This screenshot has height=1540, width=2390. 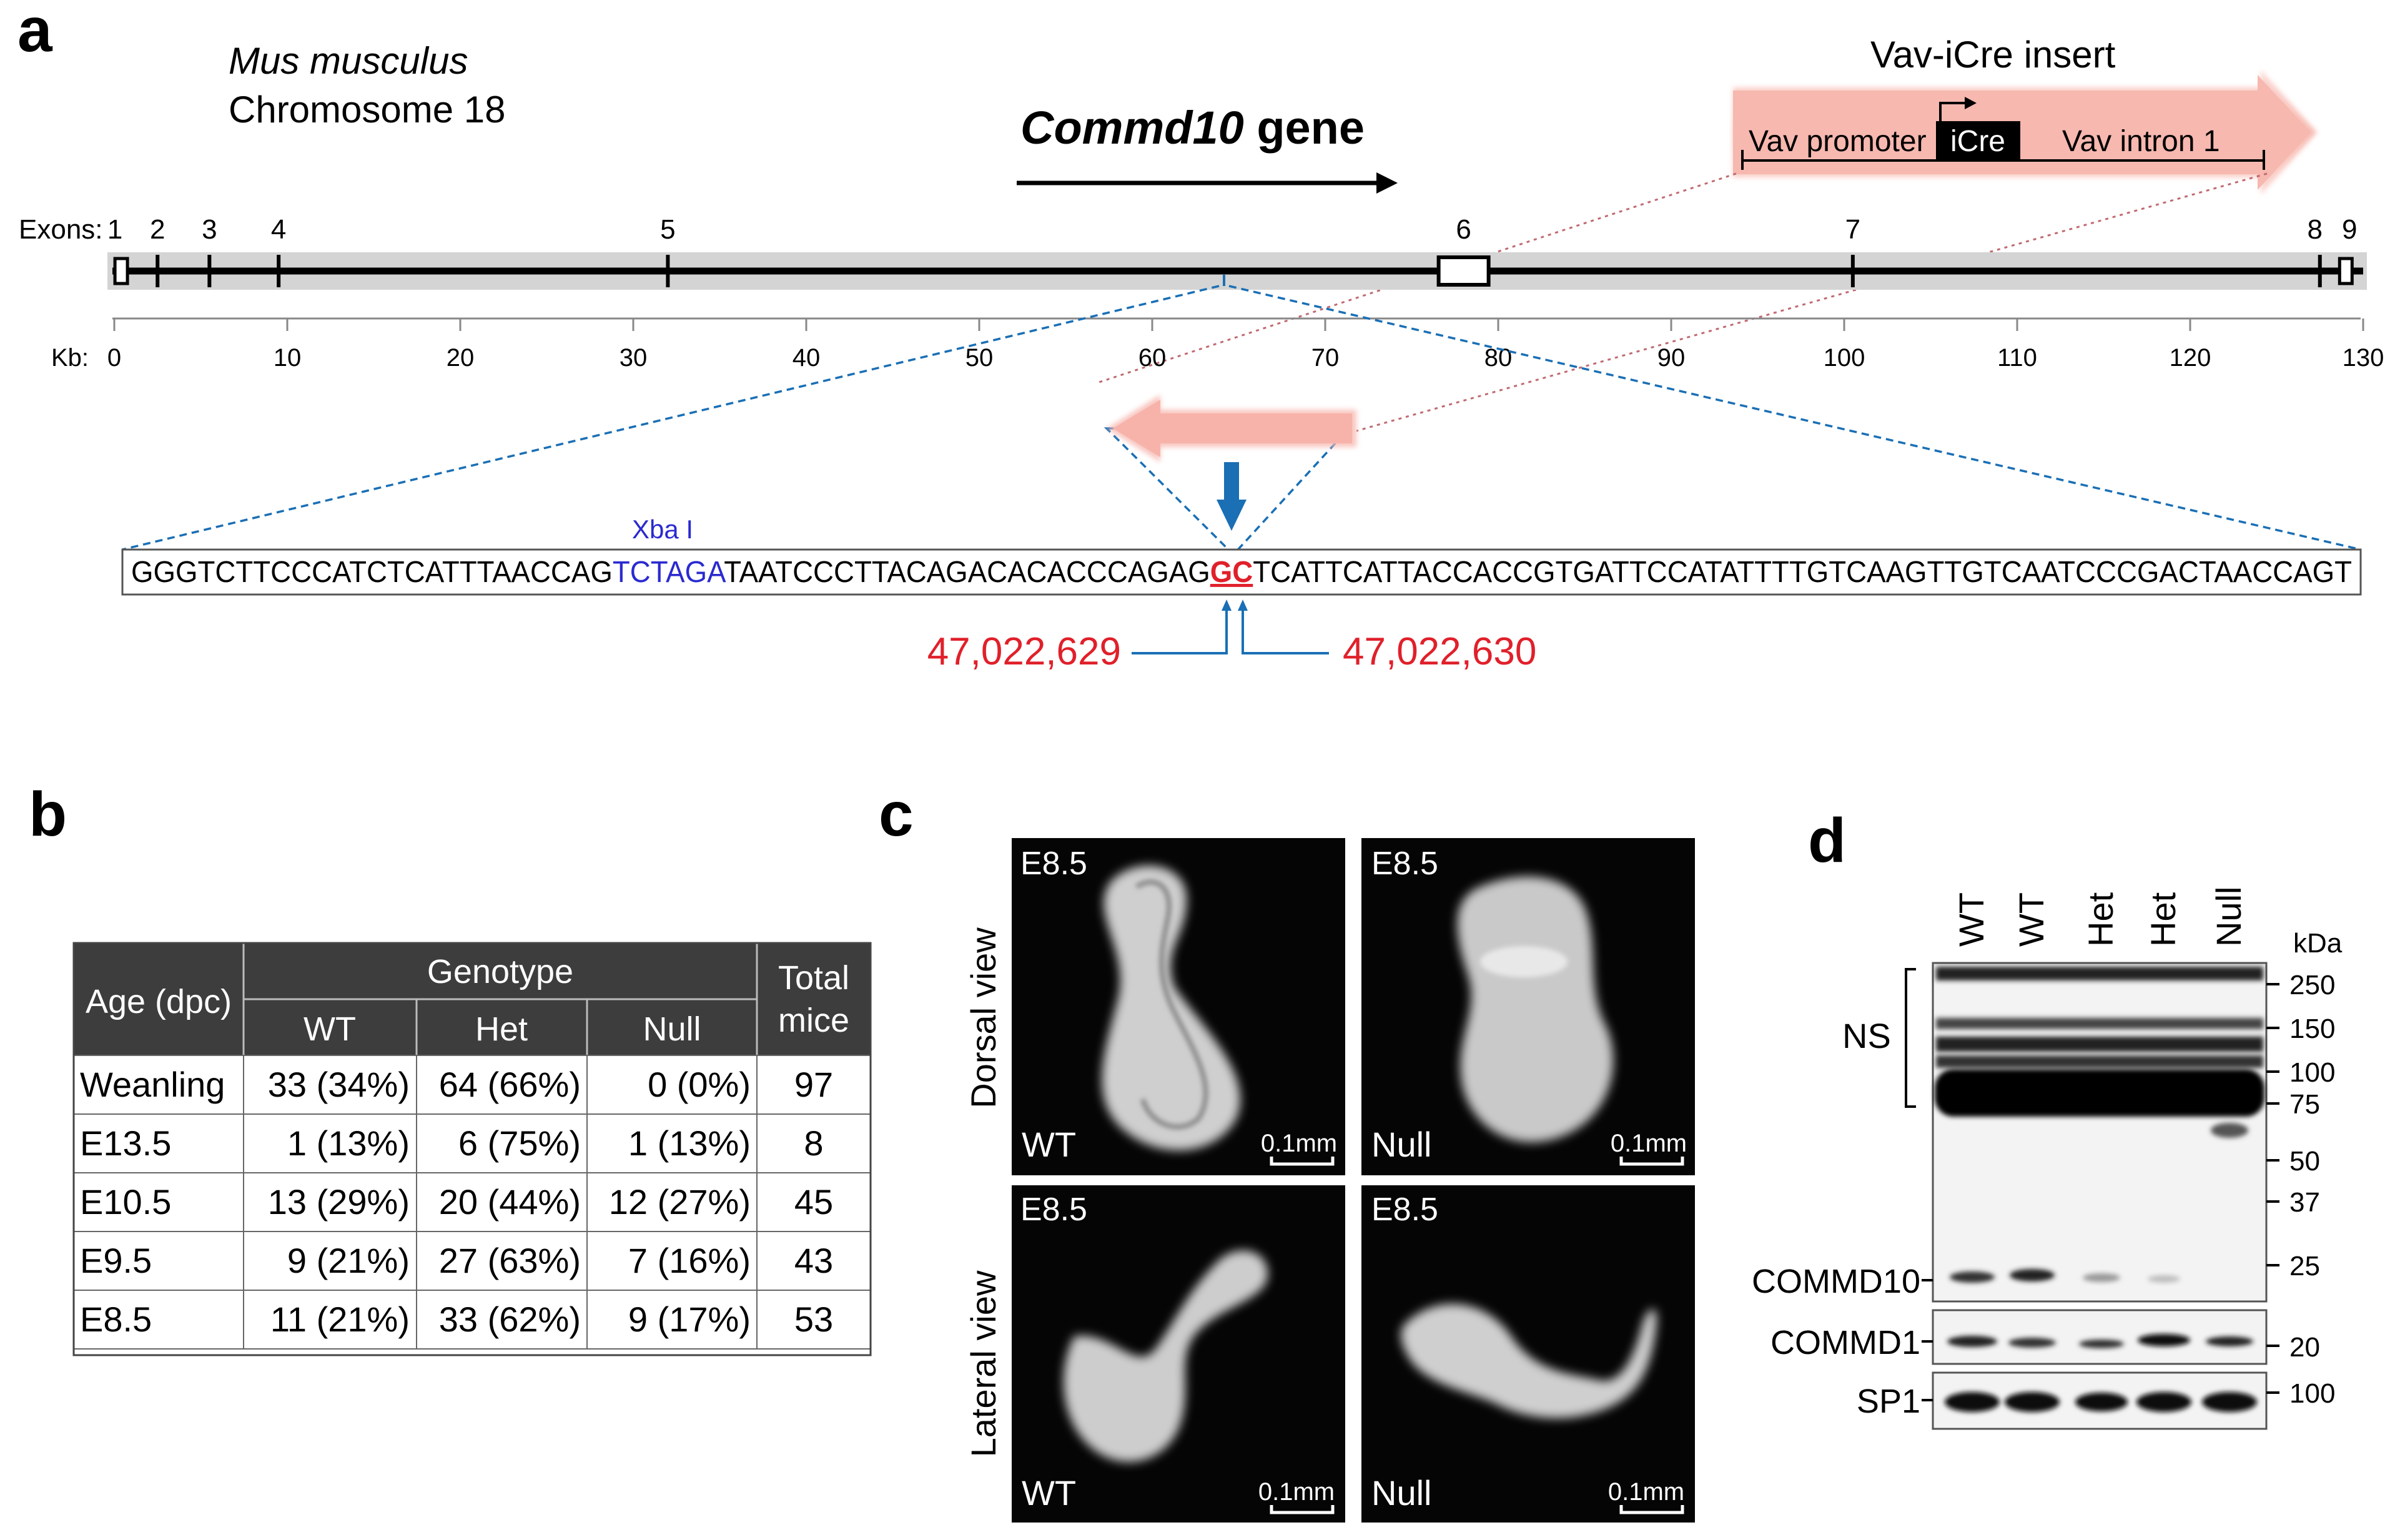 I want to click on panel-label-a: a, so click(x=35, y=32).